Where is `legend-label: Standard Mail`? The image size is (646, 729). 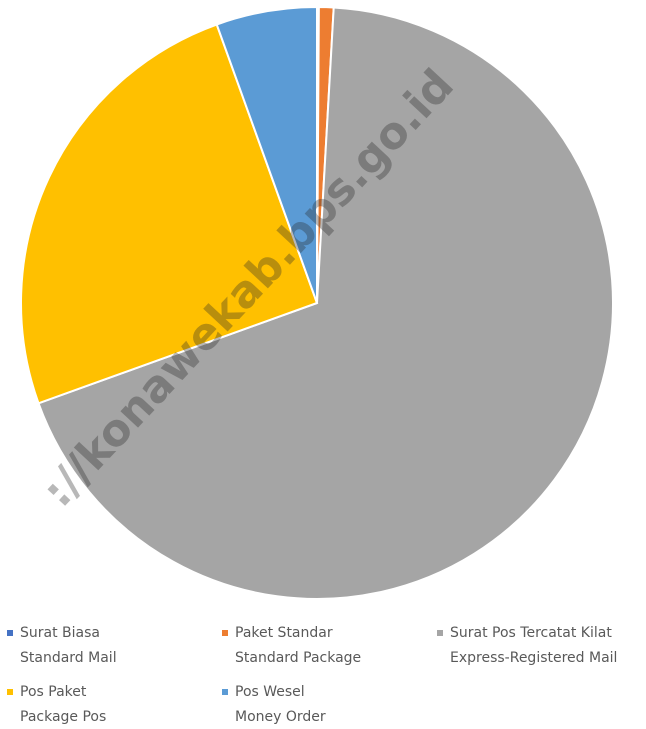 legend-label: Standard Mail is located at coordinates (68, 658).